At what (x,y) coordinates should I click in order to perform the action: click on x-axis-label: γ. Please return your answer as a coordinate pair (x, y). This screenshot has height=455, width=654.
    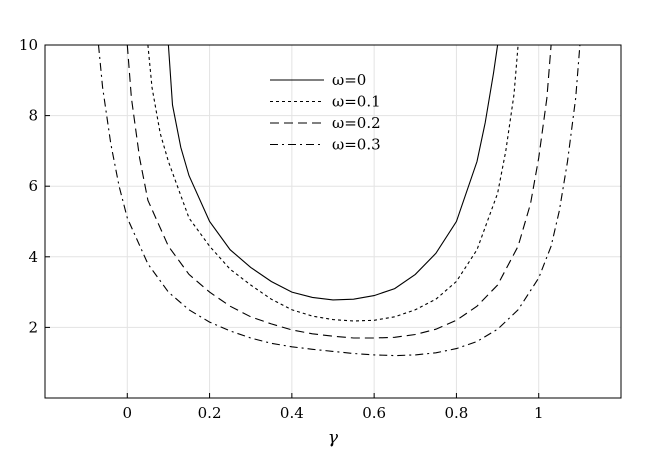
    Looking at the image, I should click on (333, 438).